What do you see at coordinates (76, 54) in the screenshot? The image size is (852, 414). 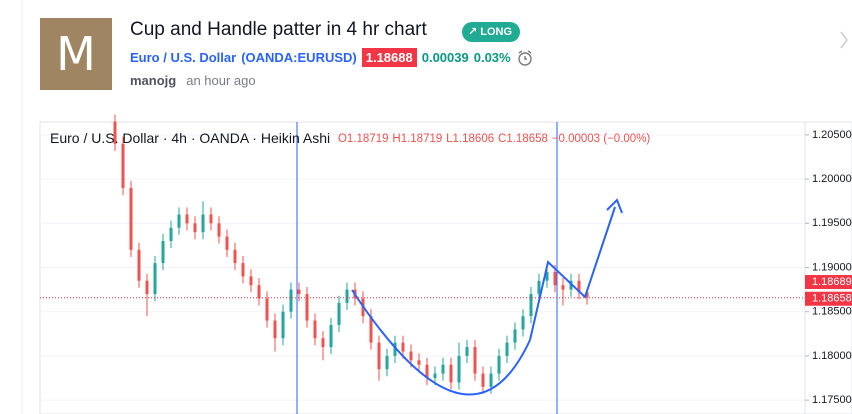 I see `avatar: M` at bounding box center [76, 54].